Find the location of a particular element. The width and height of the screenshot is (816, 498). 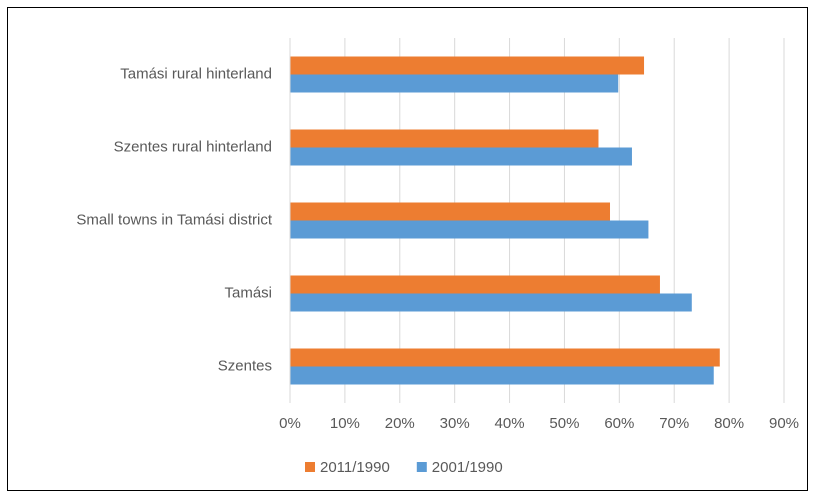

x-tick-label: 80% is located at coordinates (729, 423).